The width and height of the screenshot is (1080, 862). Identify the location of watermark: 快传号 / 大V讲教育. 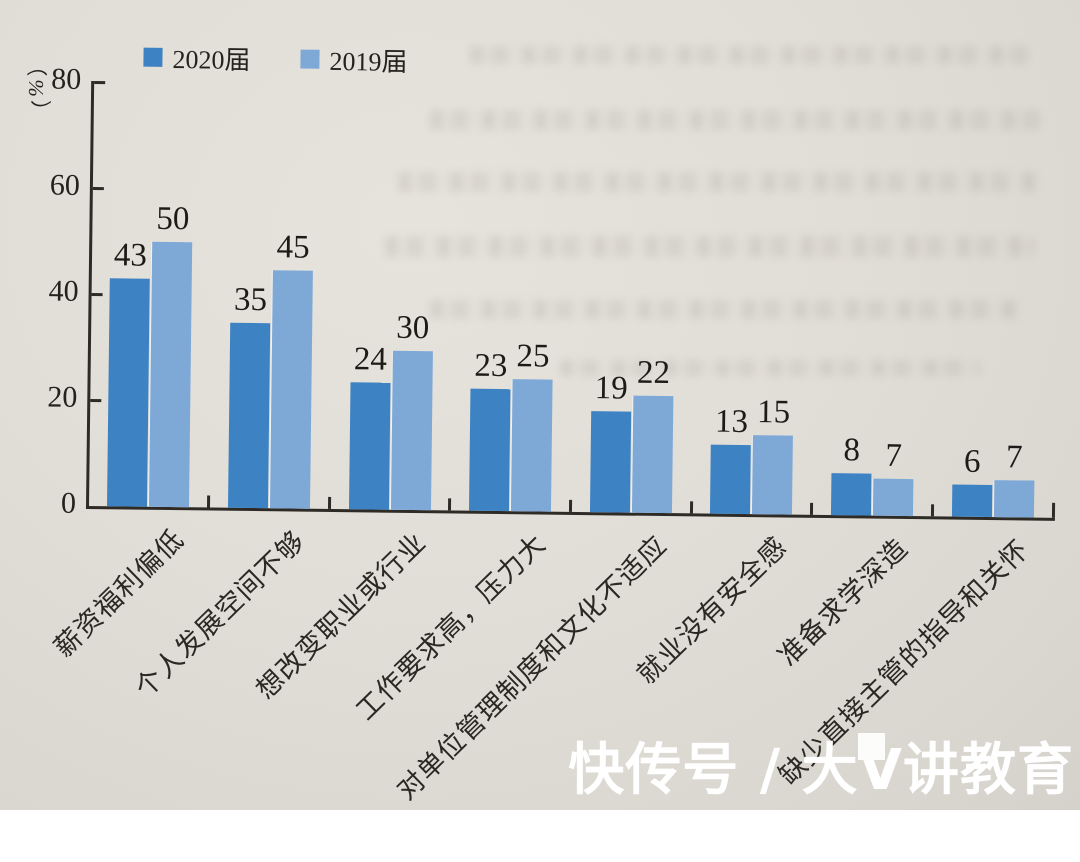
(821, 770).